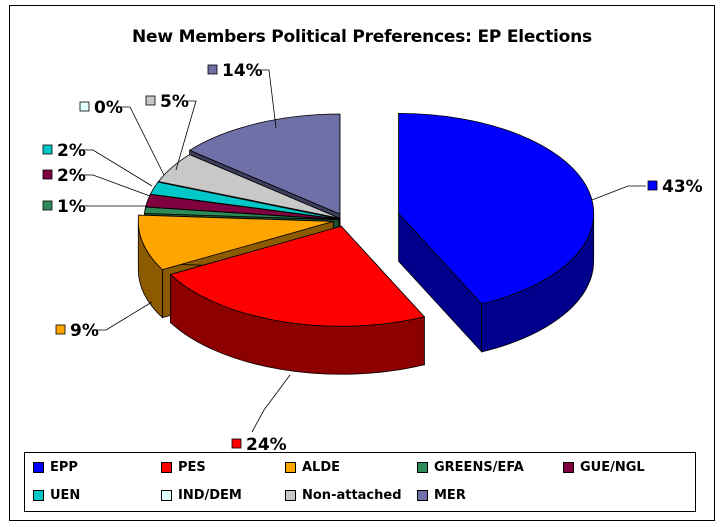 Image resolution: width=724 pixels, height=527 pixels. I want to click on legend-item-non-attached: Non-attached, so click(343, 495).